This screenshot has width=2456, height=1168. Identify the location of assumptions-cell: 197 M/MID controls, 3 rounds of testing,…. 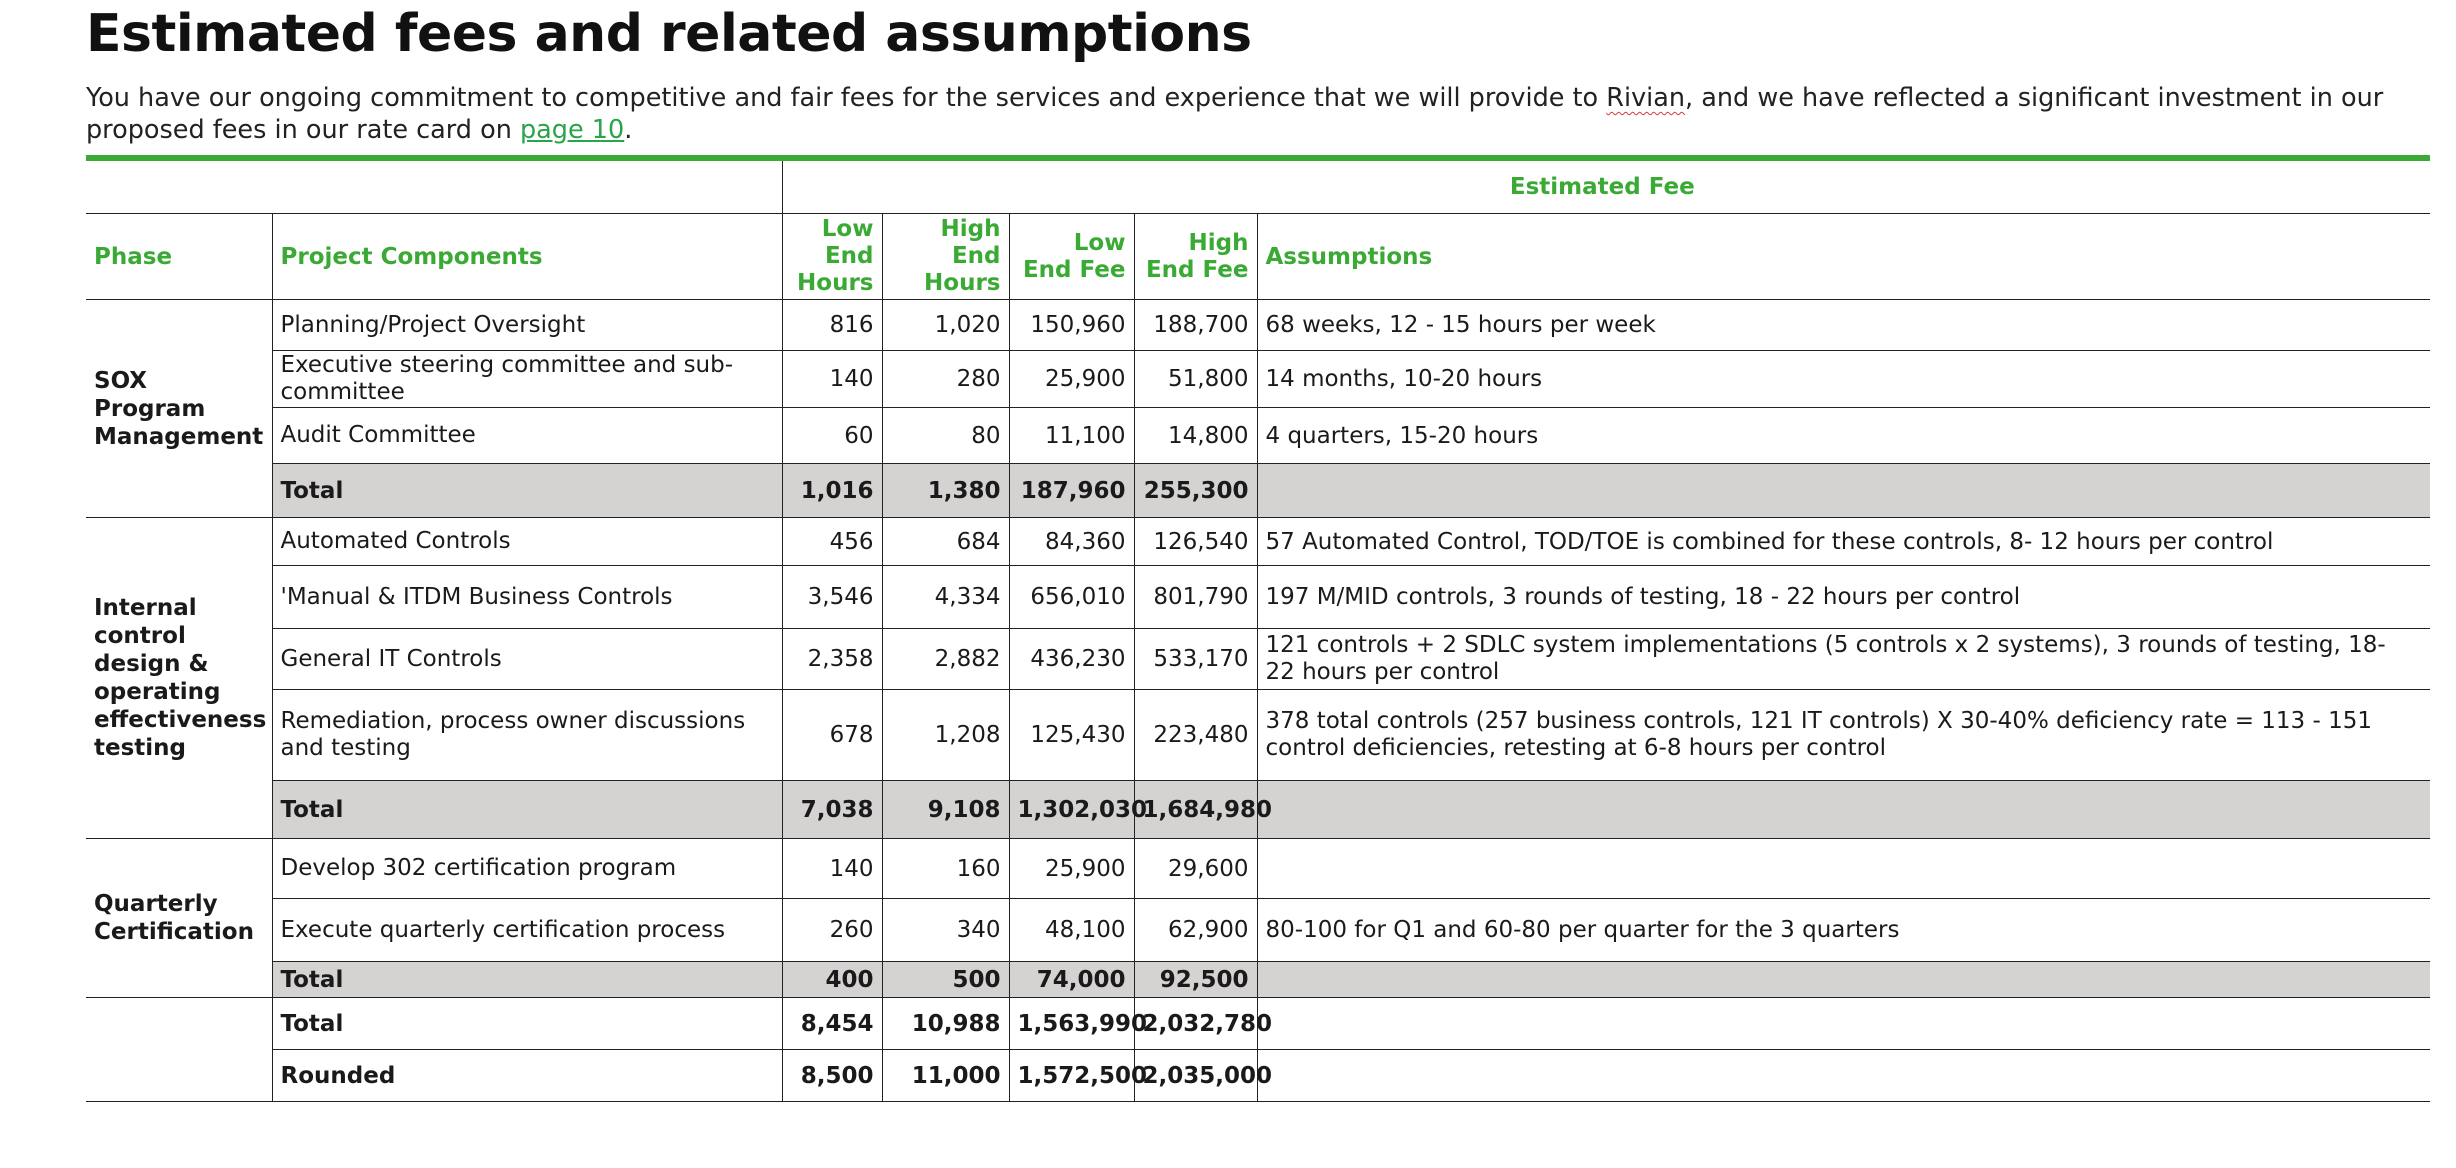
(1843, 597).